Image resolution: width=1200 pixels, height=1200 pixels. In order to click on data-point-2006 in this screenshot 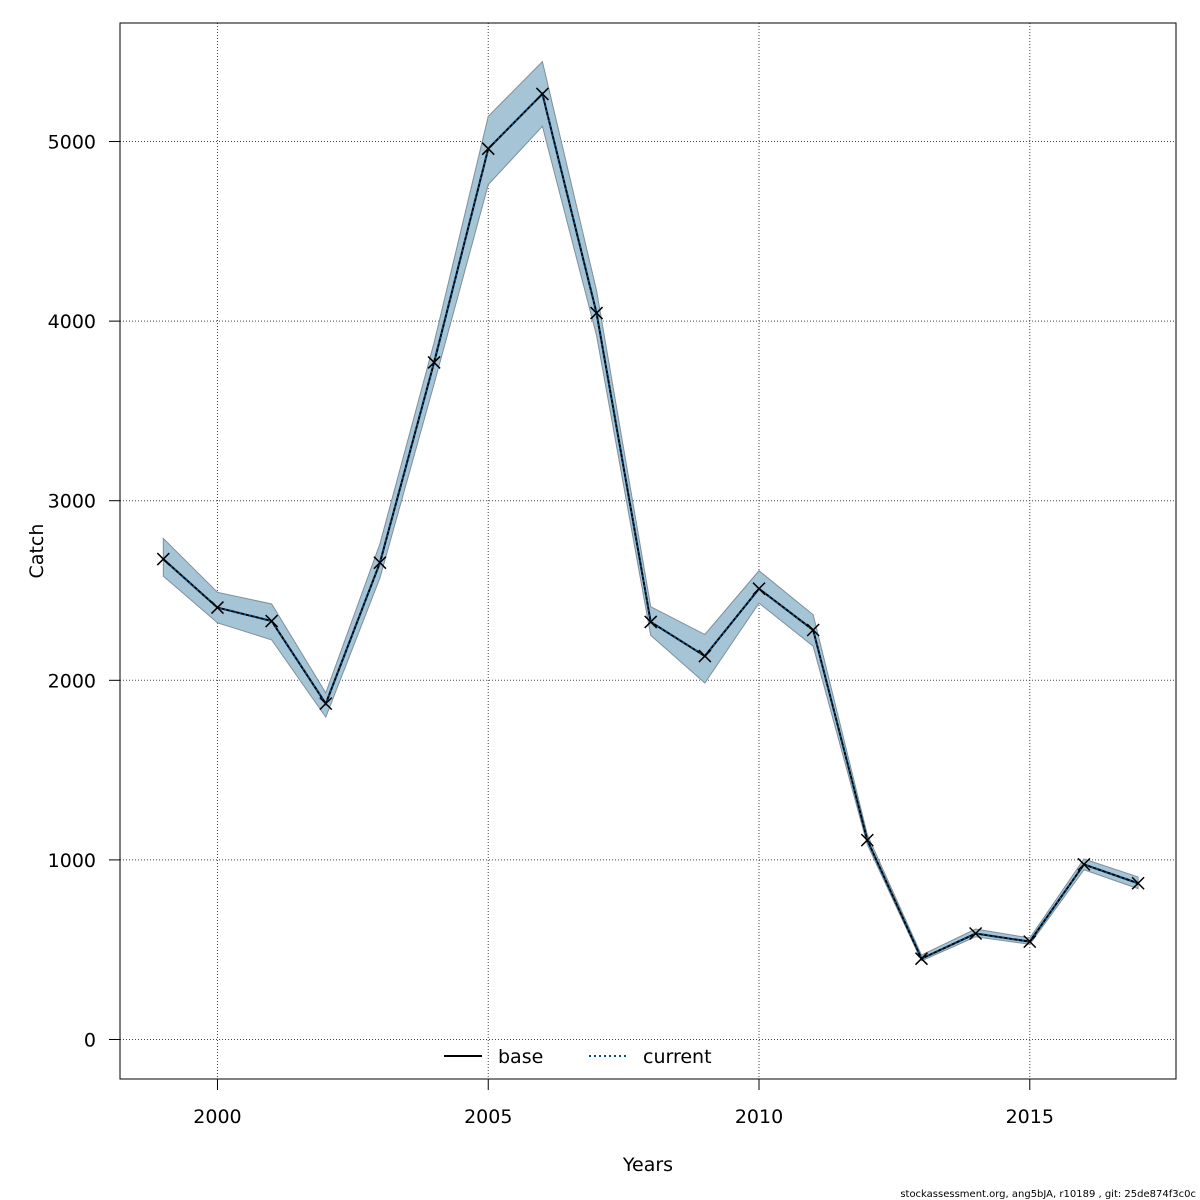, I will do `click(542, 94)`.